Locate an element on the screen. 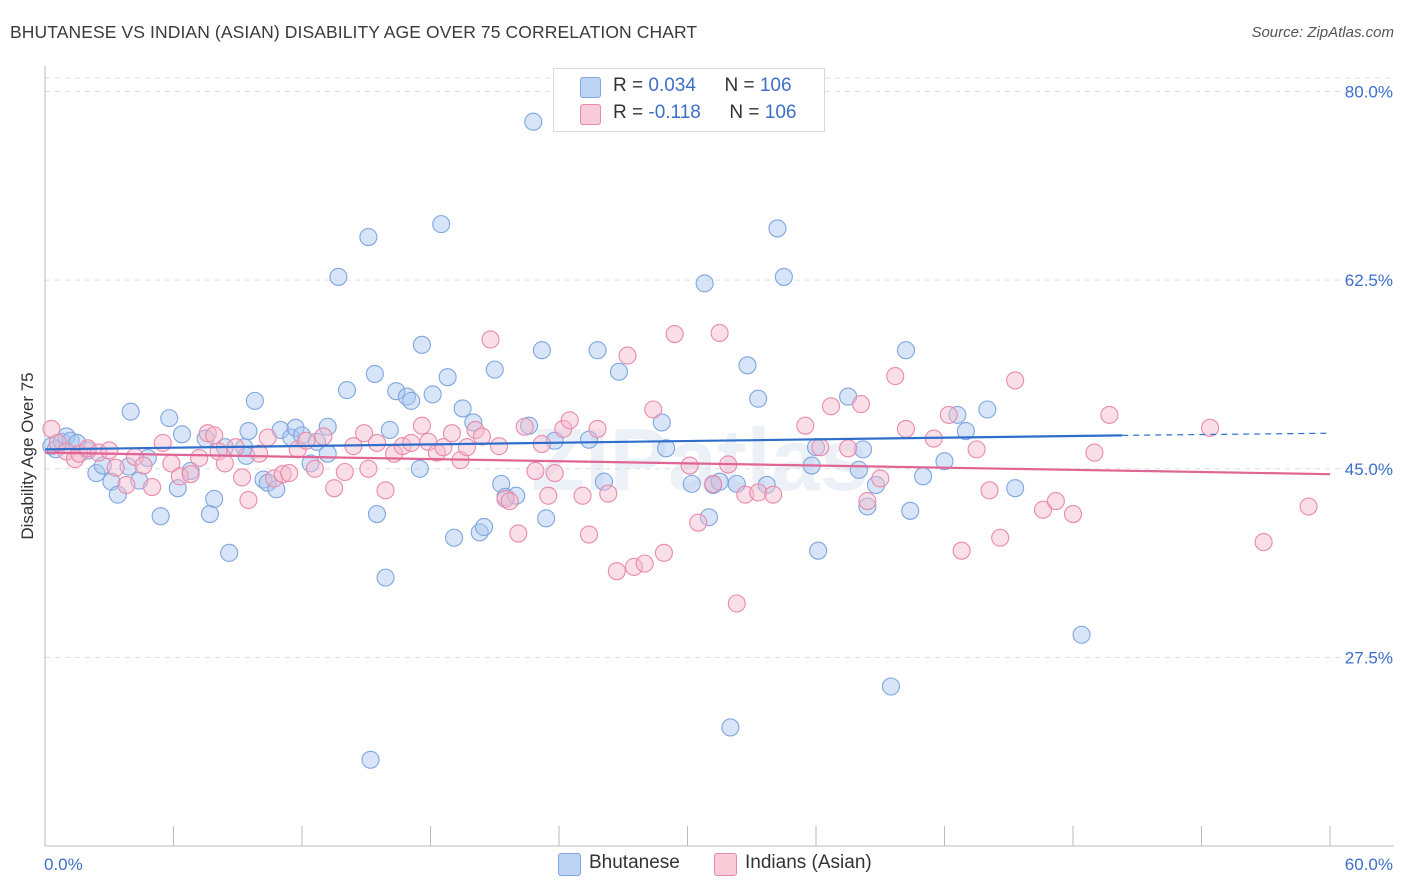 The image size is (1406, 892). legend-r-value: -0.118 is located at coordinates (674, 112).